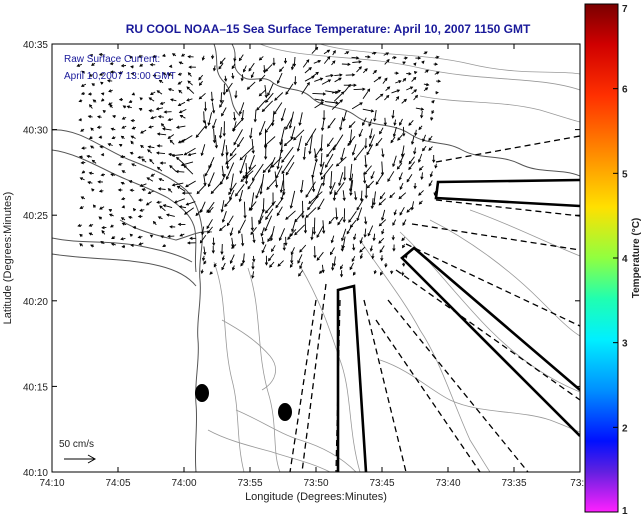 This screenshot has height=523, width=644. What do you see at coordinates (625, 259) in the screenshot?
I see `colorbar-tick-label: 4` at bounding box center [625, 259].